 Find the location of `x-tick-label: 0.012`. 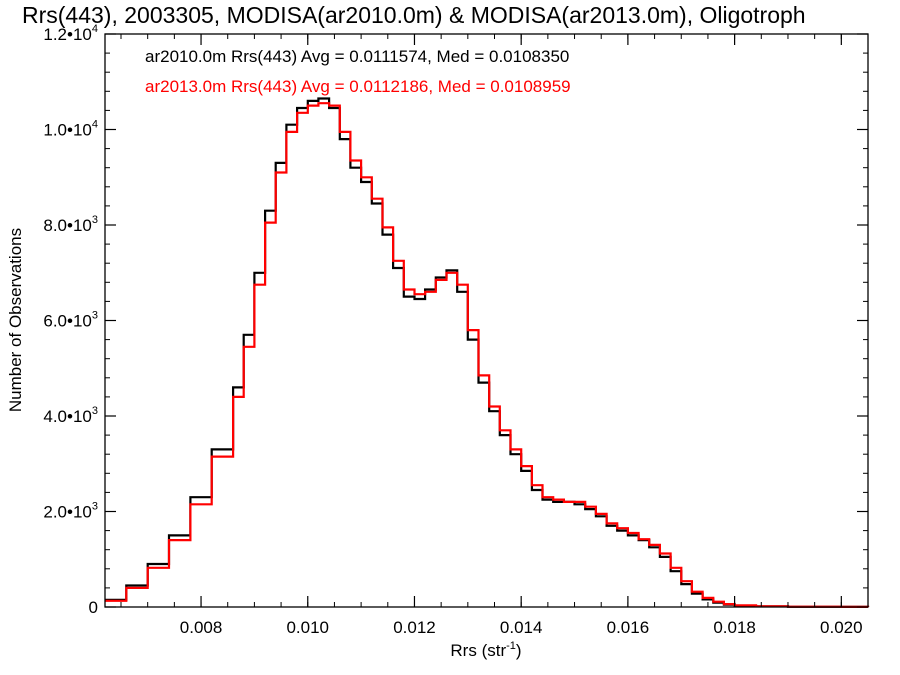

x-tick-label: 0.012 is located at coordinates (414, 627).